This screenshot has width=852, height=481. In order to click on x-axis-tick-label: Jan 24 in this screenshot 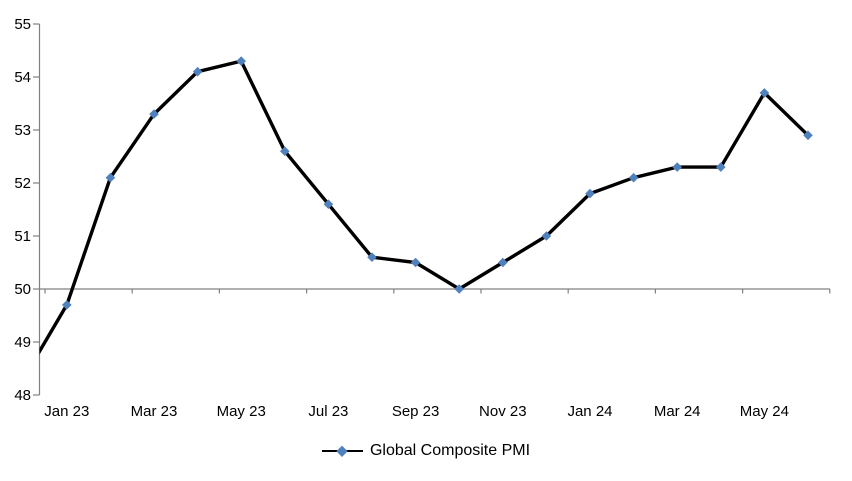, I will do `click(589, 411)`.